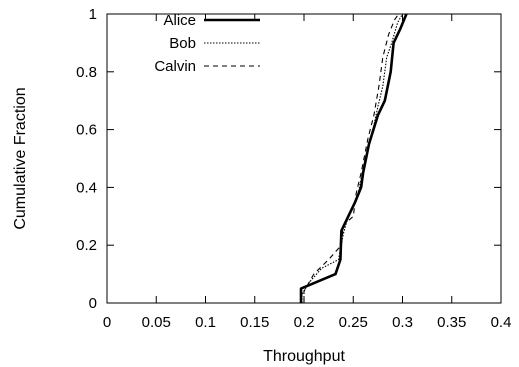  What do you see at coordinates (93, 14) in the screenshot?
I see `y-tick-label-5: 1` at bounding box center [93, 14].